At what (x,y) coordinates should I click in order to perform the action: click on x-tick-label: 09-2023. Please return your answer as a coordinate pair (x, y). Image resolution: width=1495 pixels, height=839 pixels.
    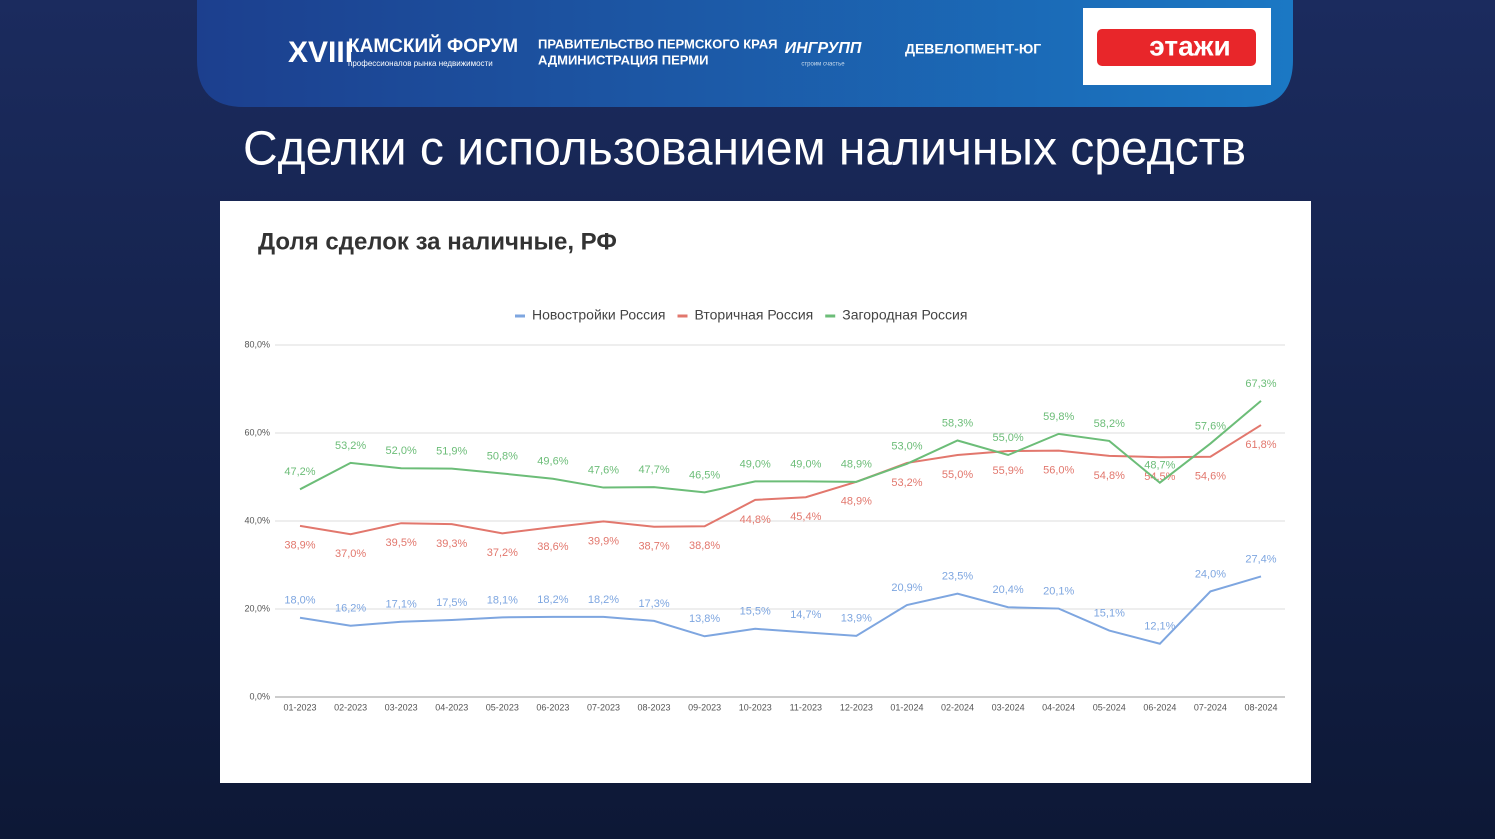
    Looking at the image, I should click on (704, 707).